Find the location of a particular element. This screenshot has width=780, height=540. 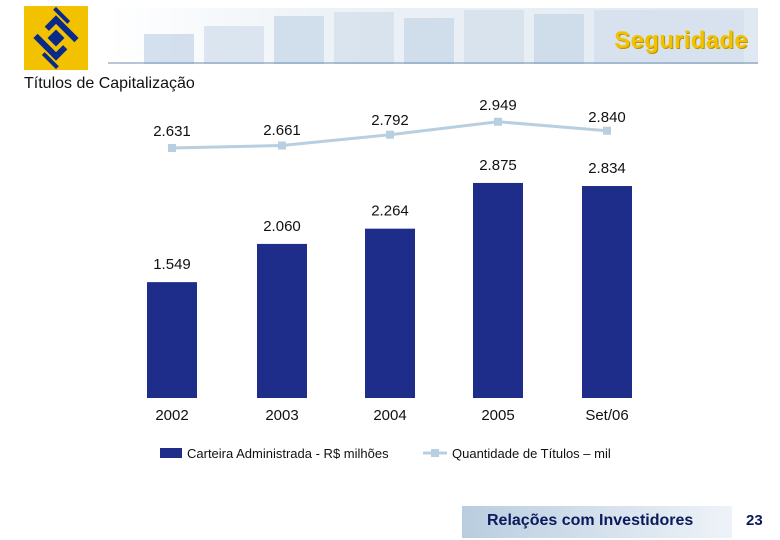

line-value-label: 2.949 is located at coordinates (498, 105).